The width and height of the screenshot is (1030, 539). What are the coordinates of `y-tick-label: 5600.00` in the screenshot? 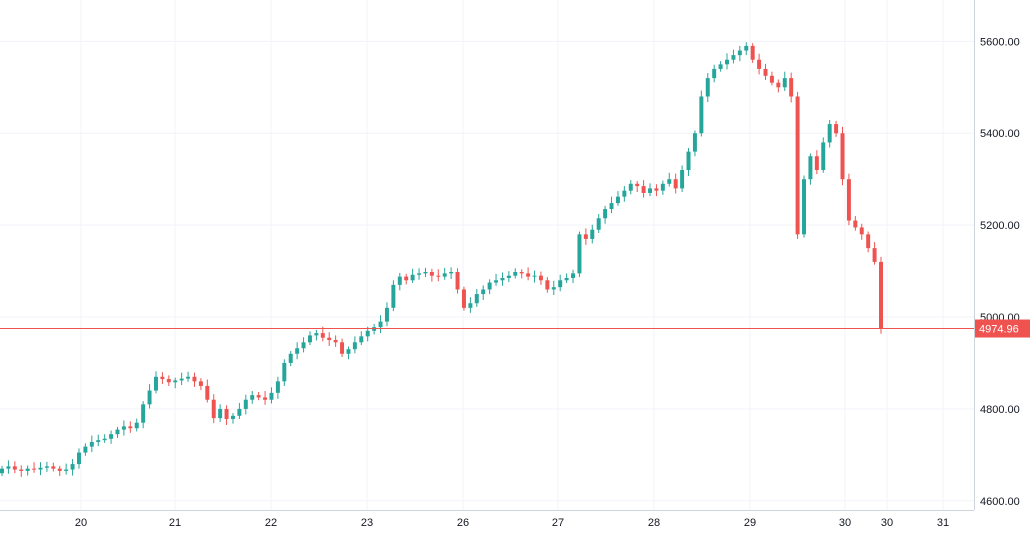 It's located at (1000, 42).